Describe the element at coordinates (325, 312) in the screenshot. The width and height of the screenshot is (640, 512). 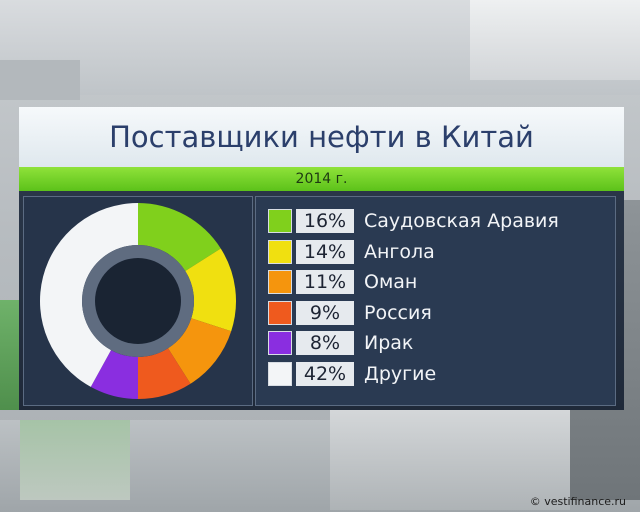
I see `legend-percent: 9%` at that location.